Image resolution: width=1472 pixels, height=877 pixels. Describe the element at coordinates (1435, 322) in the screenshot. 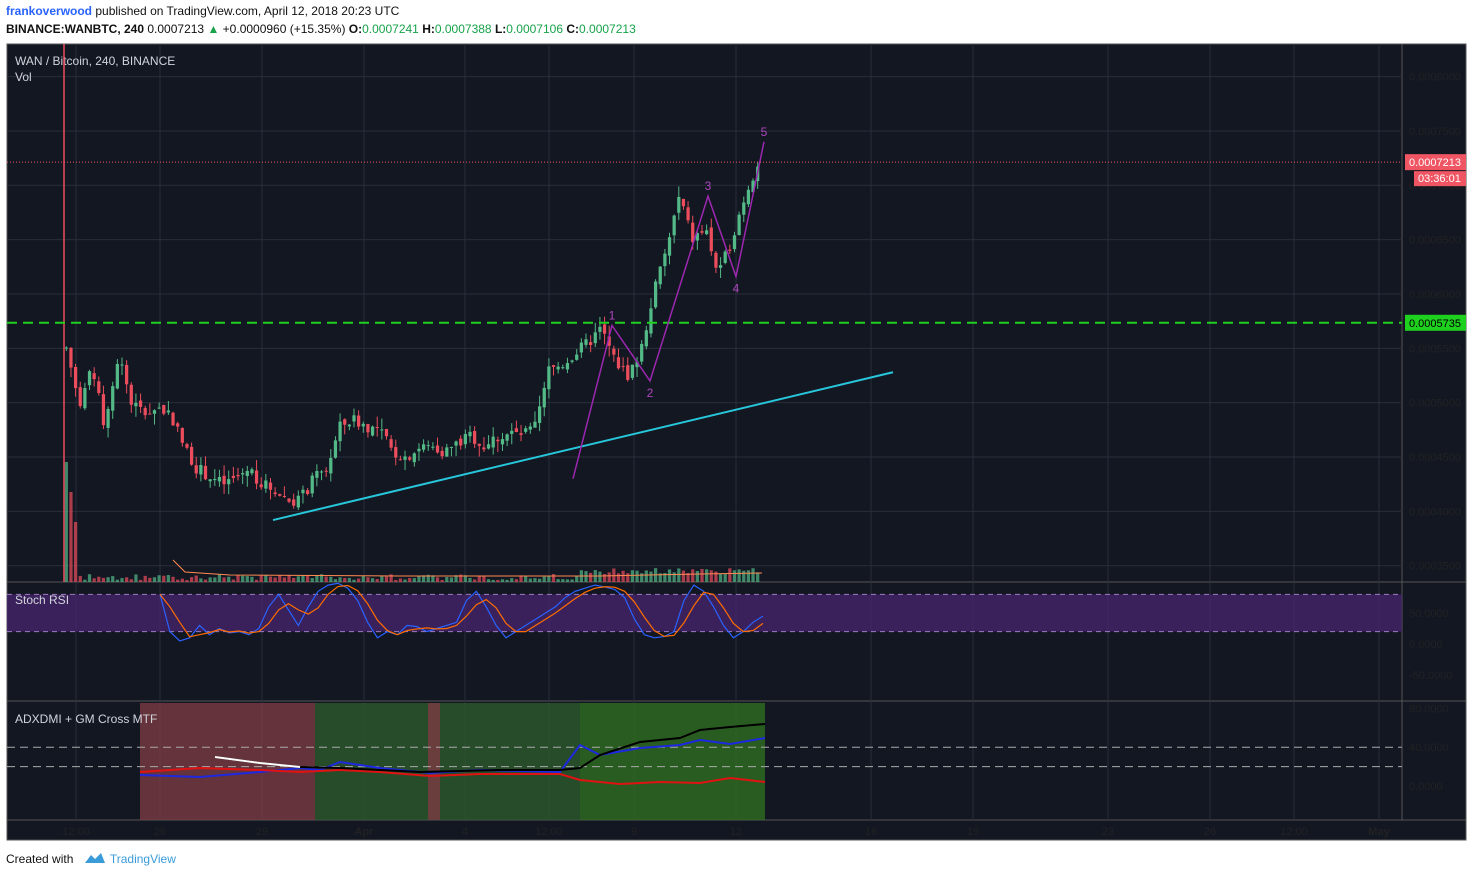

I see `support-price-label-bg` at that location.